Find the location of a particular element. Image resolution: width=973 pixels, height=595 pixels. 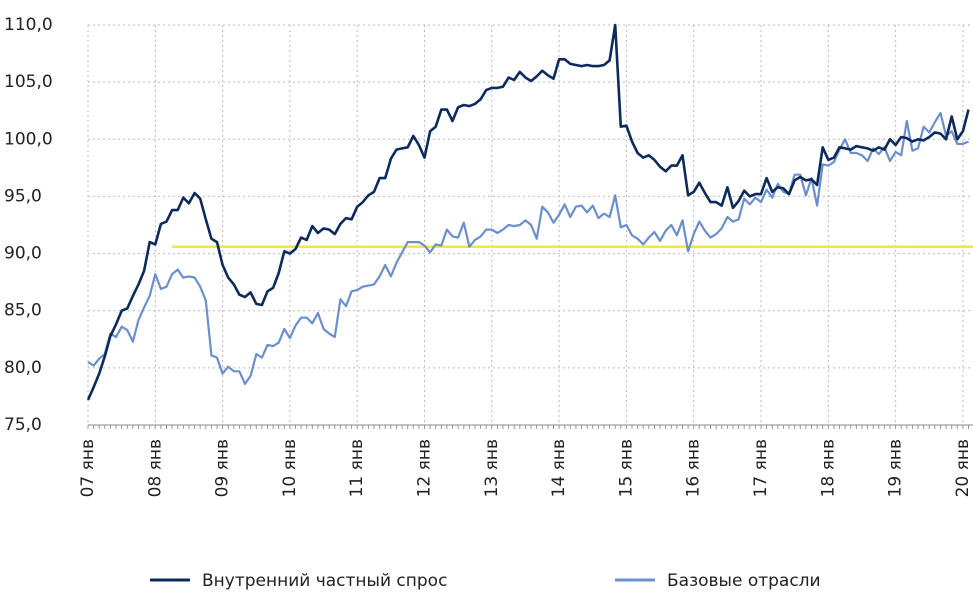

x-tick-label: 09 янв is located at coordinates (223, 468).